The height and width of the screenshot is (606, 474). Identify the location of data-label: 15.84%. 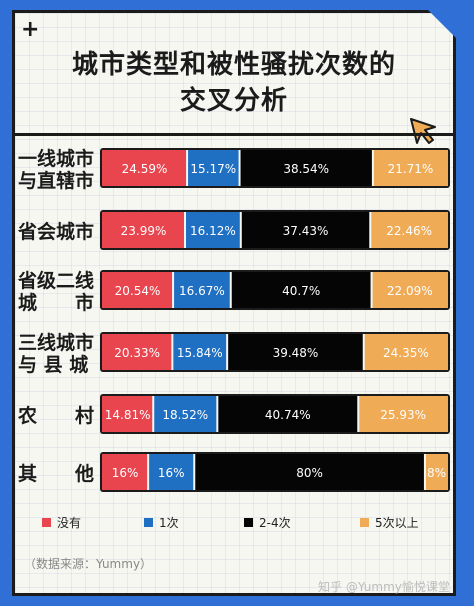
(200, 353).